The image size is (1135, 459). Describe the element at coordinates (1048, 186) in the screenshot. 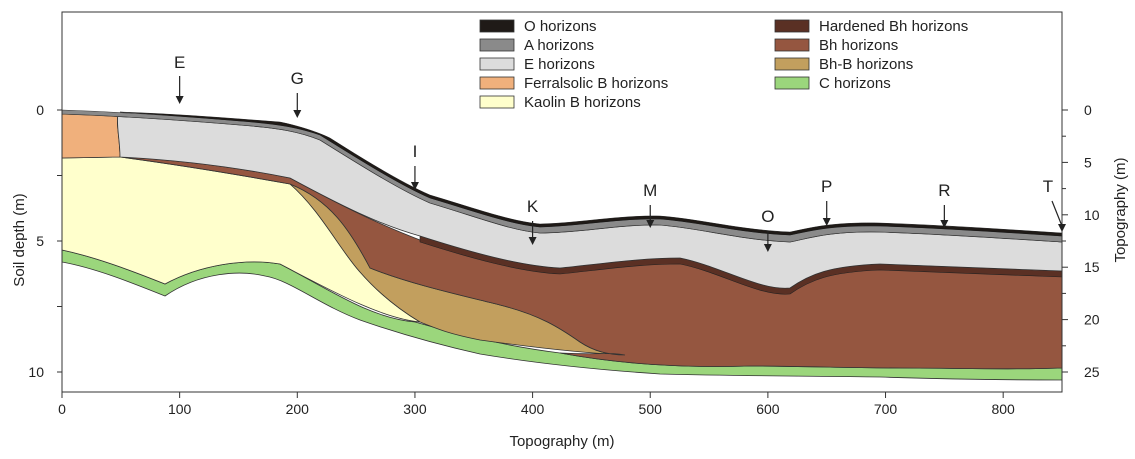

I see `profile-marker-label: T` at that location.